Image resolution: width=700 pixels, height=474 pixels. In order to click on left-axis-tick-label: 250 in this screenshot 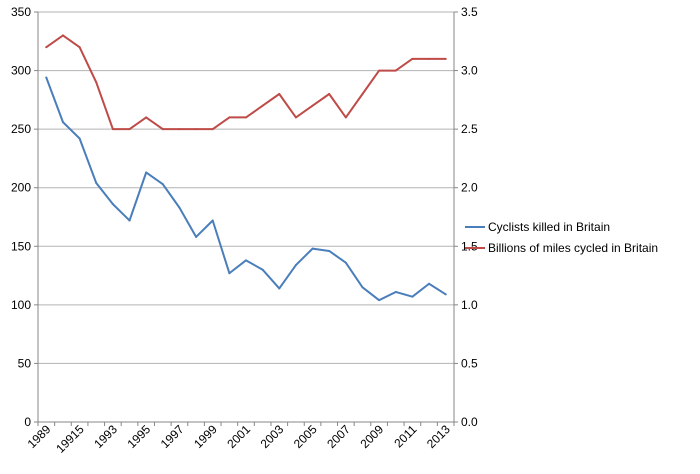, I will do `click(21, 129)`.